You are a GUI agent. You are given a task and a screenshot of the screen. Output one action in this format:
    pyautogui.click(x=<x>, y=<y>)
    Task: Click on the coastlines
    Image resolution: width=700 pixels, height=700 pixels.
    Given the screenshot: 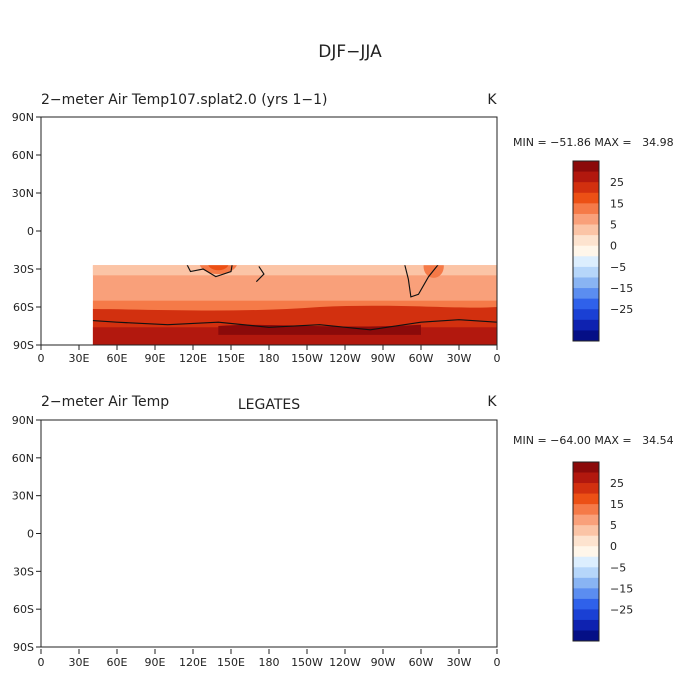 What is the action you would take?
    pyautogui.click(x=295, y=298)
    